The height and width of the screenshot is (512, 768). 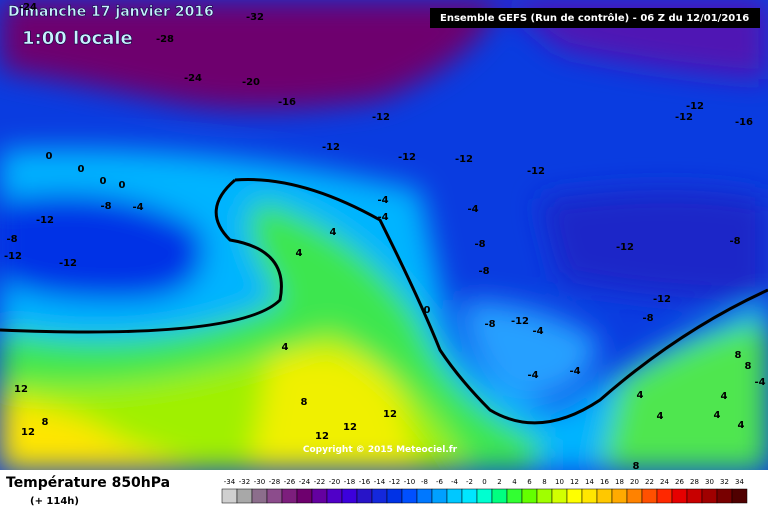 What do you see at coordinates (259, 482) in the screenshot?
I see `legend-label: -30` at bounding box center [259, 482].